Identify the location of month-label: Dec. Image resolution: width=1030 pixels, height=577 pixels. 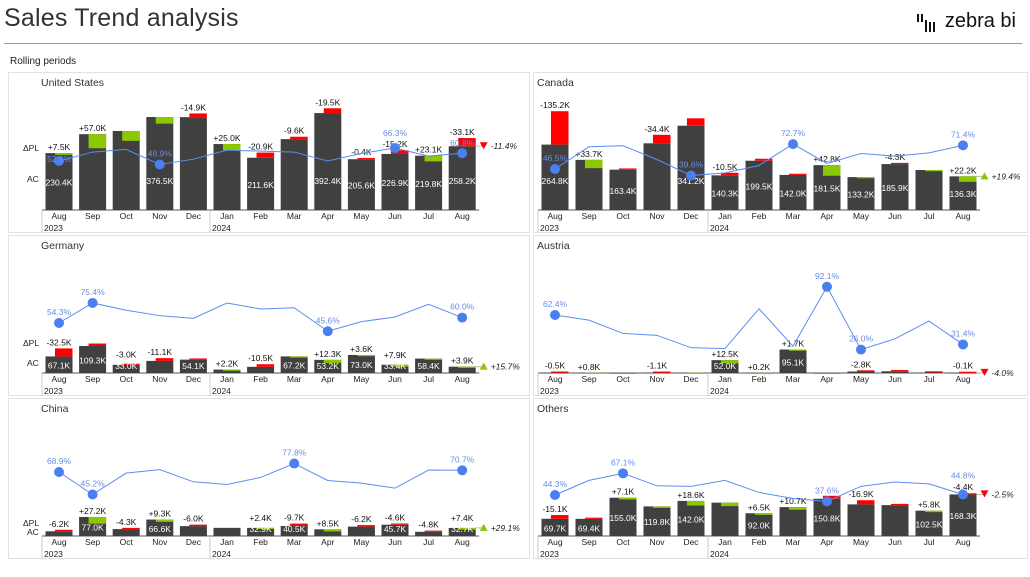
(194, 542).